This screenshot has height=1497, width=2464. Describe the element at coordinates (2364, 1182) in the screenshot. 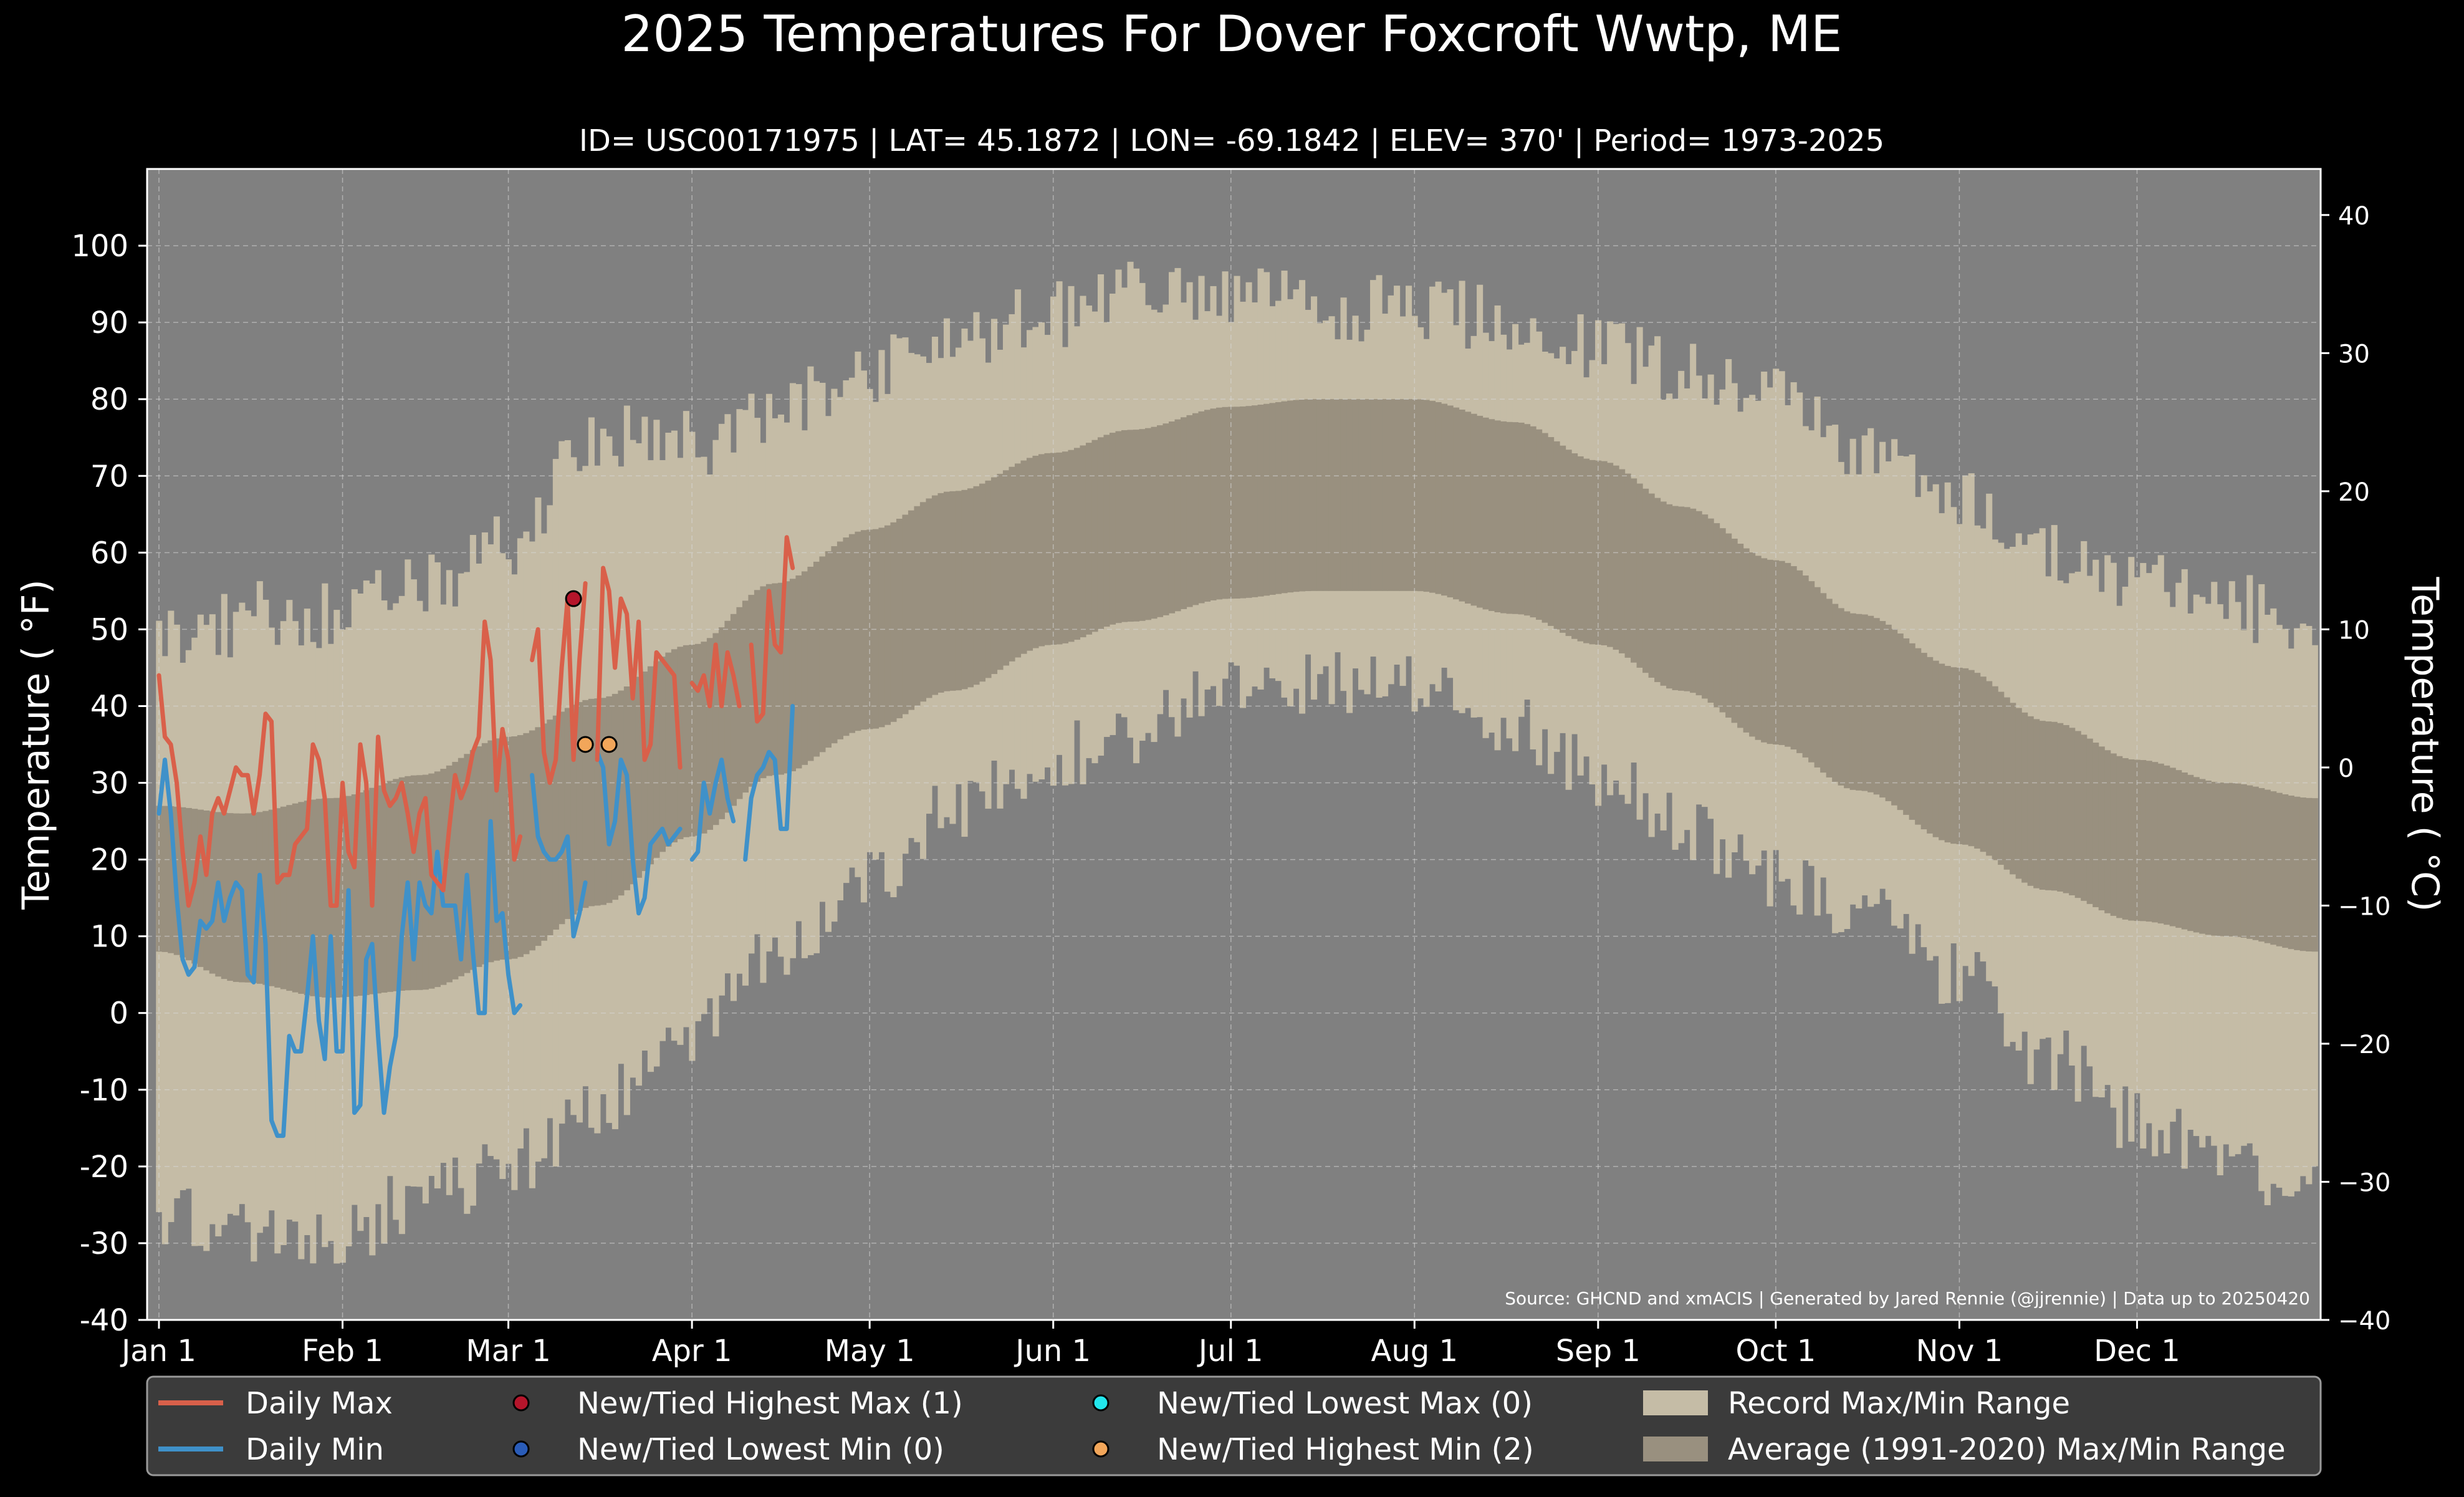

I see `y-tick-label-right: −30` at that location.